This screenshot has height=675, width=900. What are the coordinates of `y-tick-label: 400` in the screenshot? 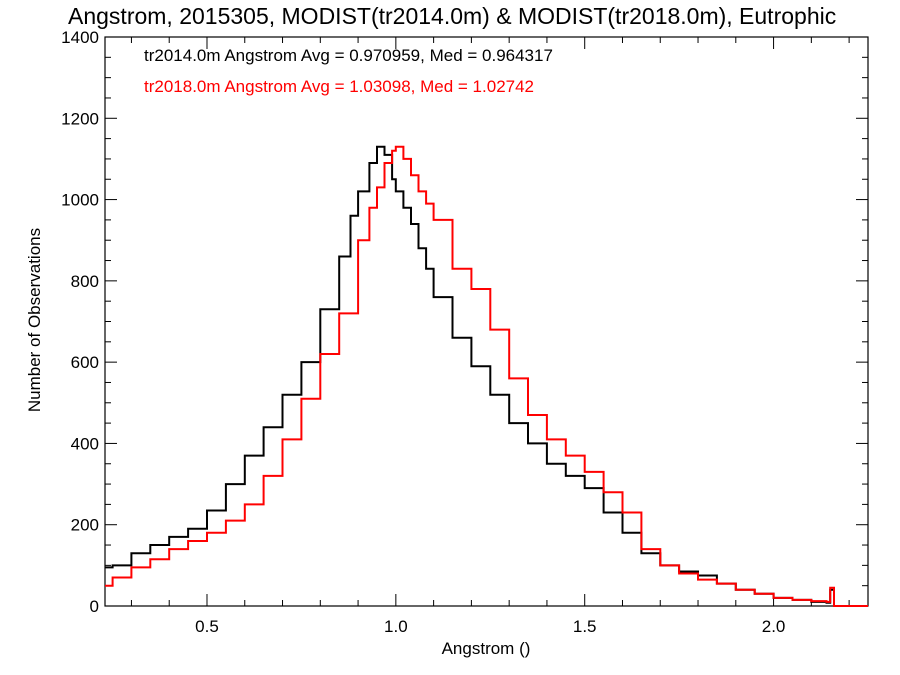 It's located at (85, 443).